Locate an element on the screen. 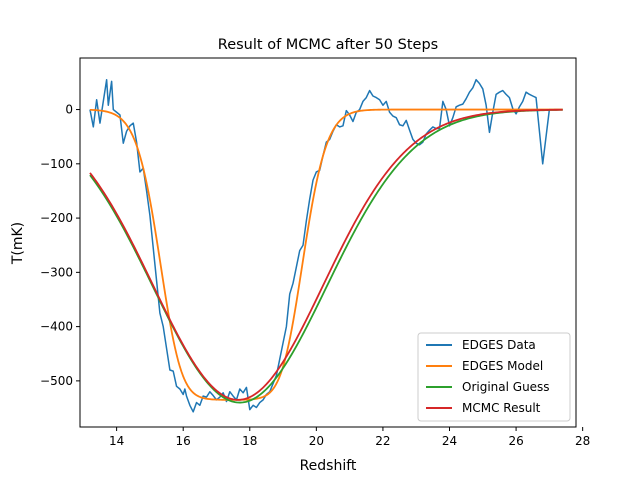 The width and height of the screenshot is (640, 480). y-tick-label: −200 is located at coordinates (56, 218).